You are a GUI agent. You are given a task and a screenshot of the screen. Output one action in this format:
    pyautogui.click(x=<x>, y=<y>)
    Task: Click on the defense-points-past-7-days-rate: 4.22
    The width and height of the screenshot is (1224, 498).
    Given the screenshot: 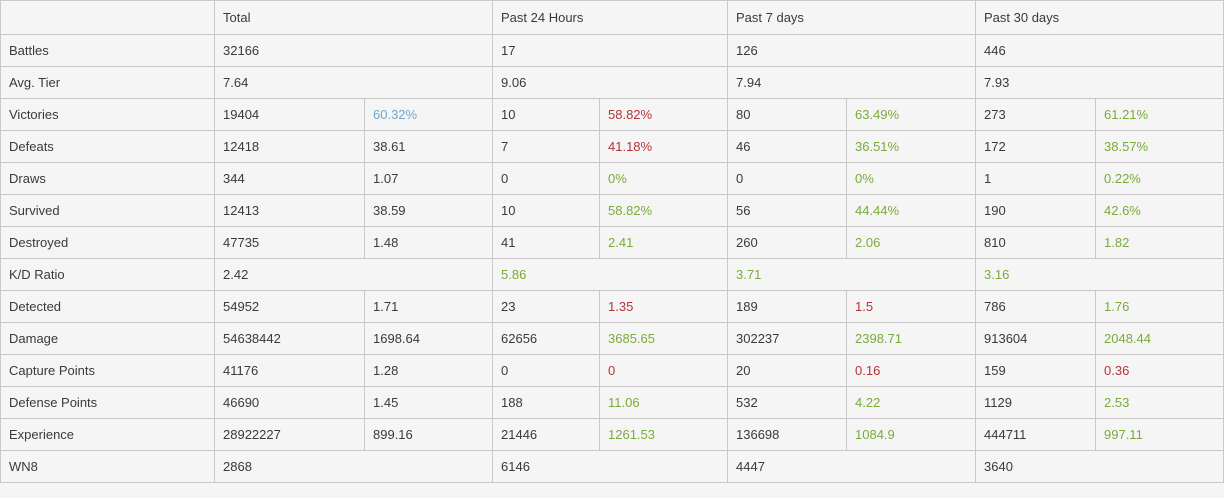 What is the action you would take?
    pyautogui.click(x=911, y=402)
    